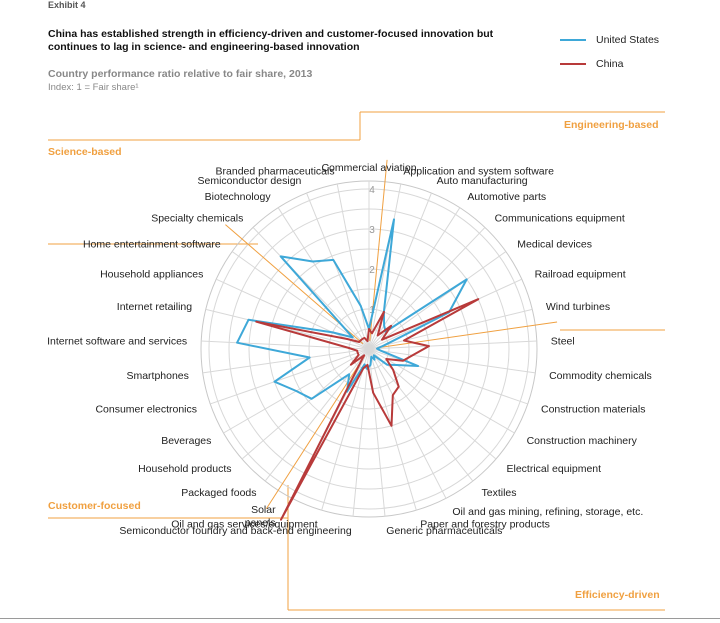 Image resolution: width=720 pixels, height=623 pixels. I want to click on legend-label-united-states: United States, so click(628, 40).